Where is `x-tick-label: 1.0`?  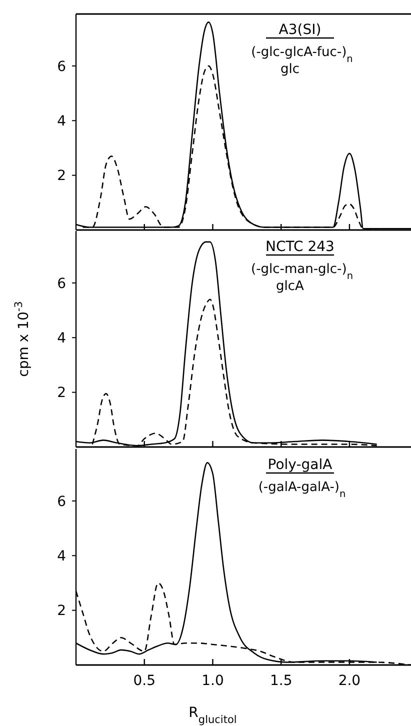
x-tick-label: 1.0 is located at coordinates (213, 681).